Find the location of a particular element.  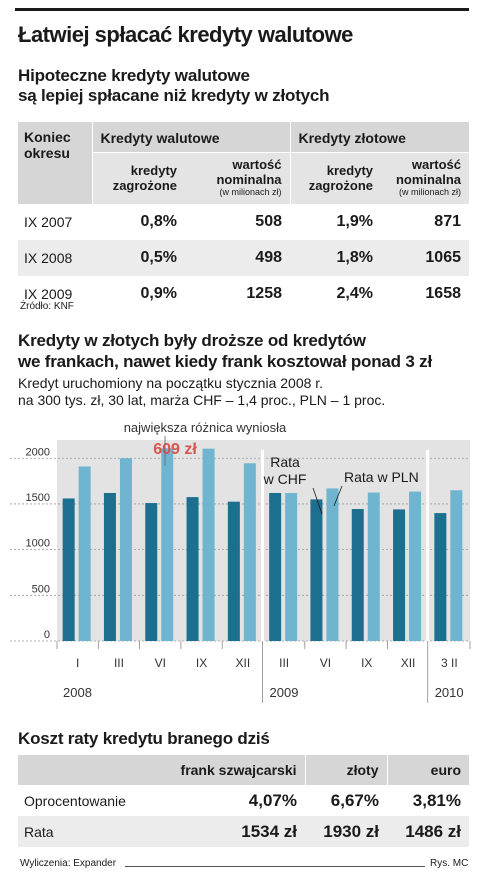

footer-calc: Wyliczenia: Expander is located at coordinates (68, 863).